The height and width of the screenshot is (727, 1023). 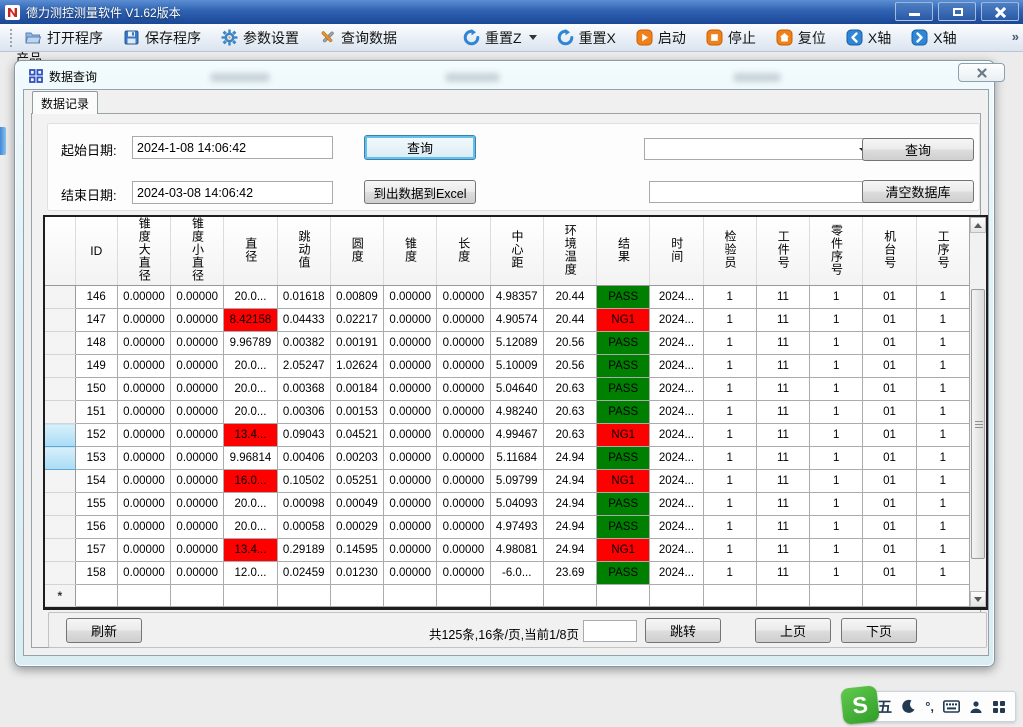 What do you see at coordinates (304, 504) in the screenshot?
I see `table-cell: 0.00098` at bounding box center [304, 504].